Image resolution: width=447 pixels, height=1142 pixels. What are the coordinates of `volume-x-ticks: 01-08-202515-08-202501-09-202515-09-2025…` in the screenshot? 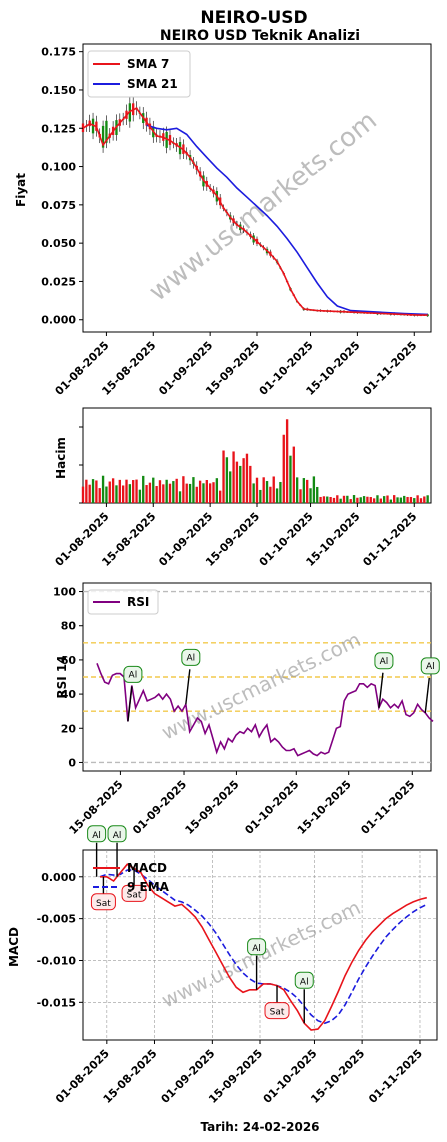 It's located at (236, 536).